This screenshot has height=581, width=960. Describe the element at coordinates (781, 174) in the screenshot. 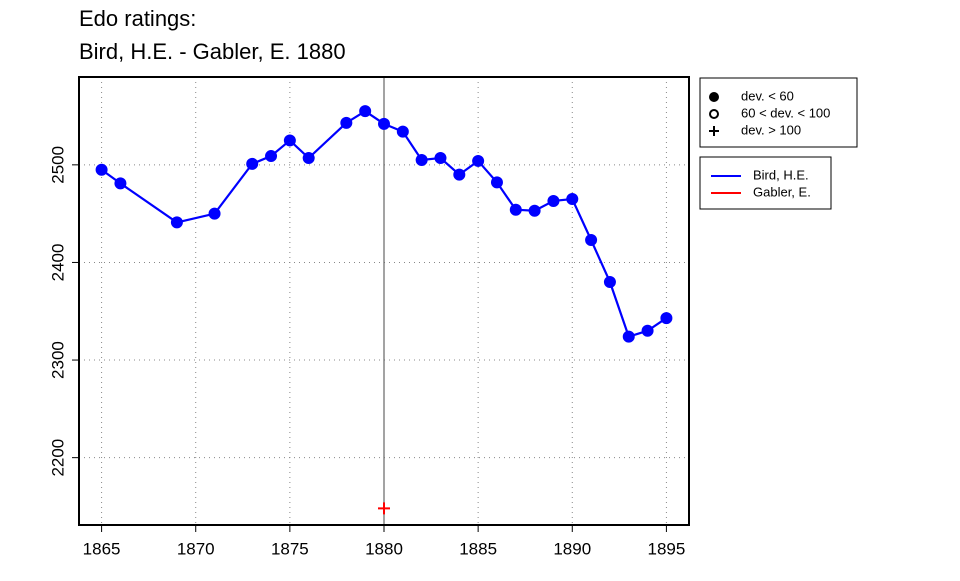

I see `legend-label: Bird, H.E.` at that location.